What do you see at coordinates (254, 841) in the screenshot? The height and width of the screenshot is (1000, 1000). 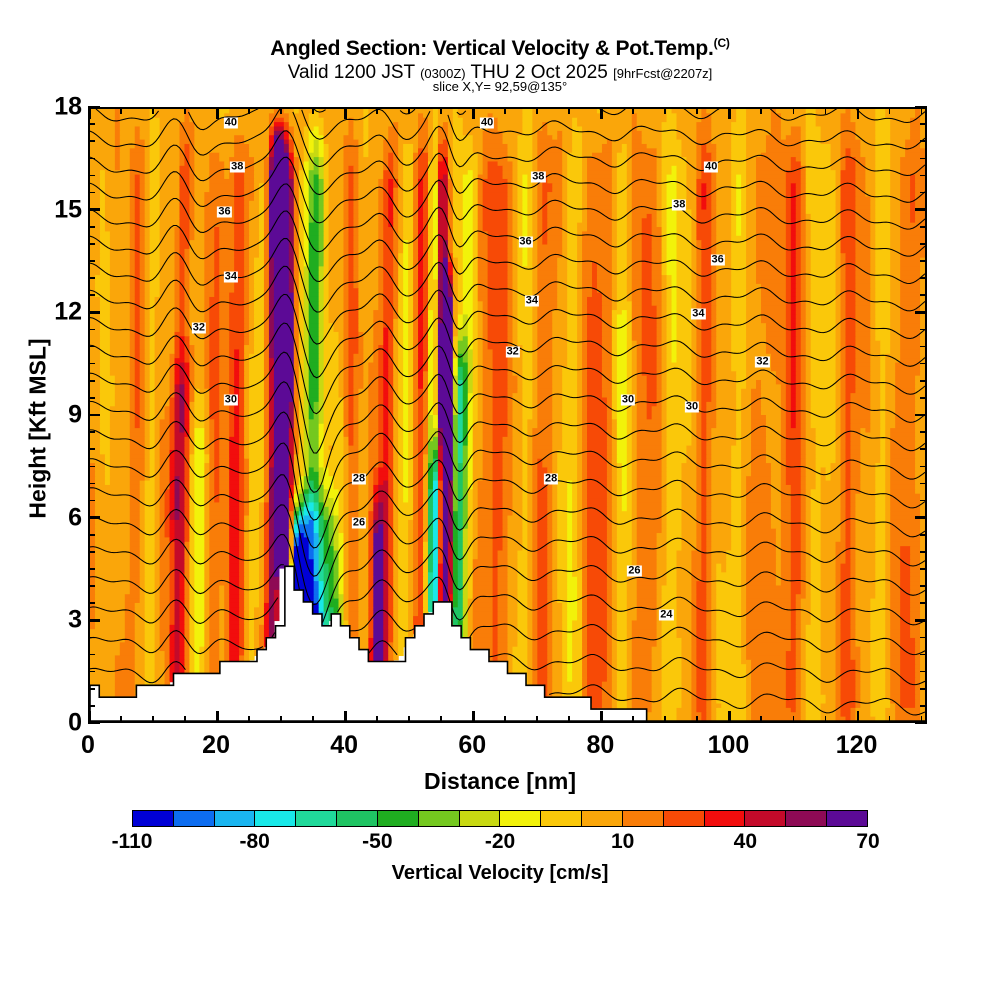 I see `colorbar-label-1: -80` at bounding box center [254, 841].